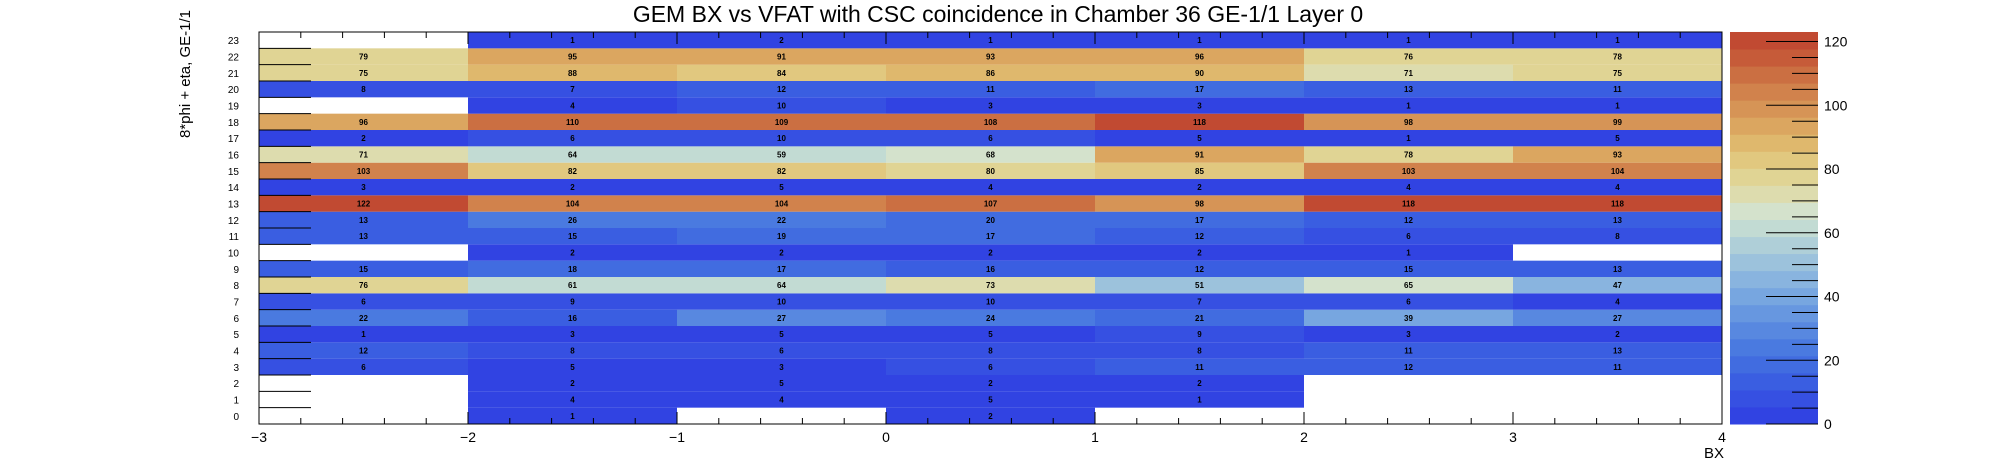  What do you see at coordinates (781, 236) in the screenshot?
I see `cell-value-label: 19` at bounding box center [781, 236].